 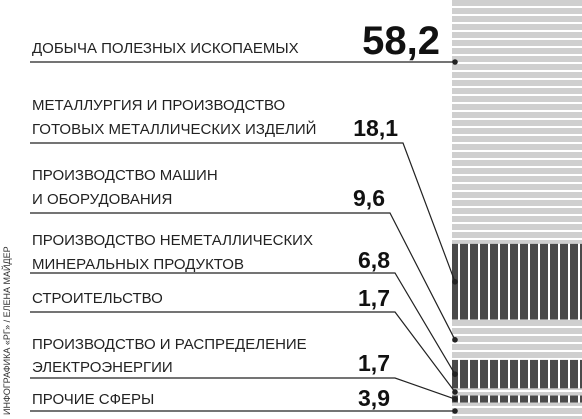 What do you see at coordinates (374, 260) in the screenshot?
I see `value-label: 6,8` at bounding box center [374, 260].